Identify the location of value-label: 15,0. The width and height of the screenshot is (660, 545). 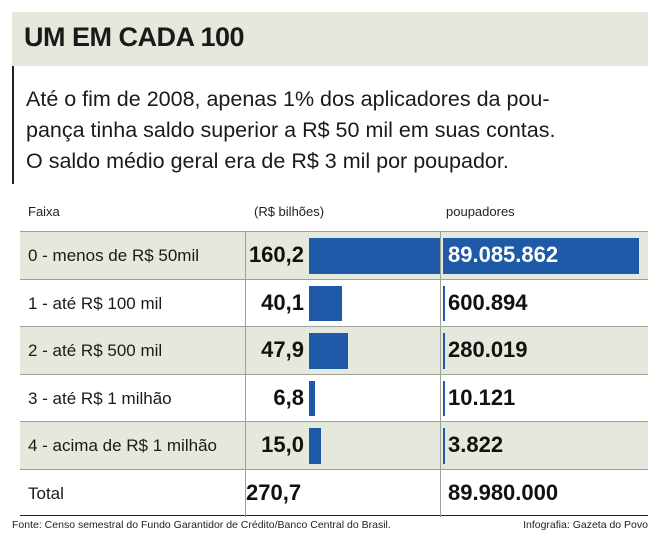
(282, 444).